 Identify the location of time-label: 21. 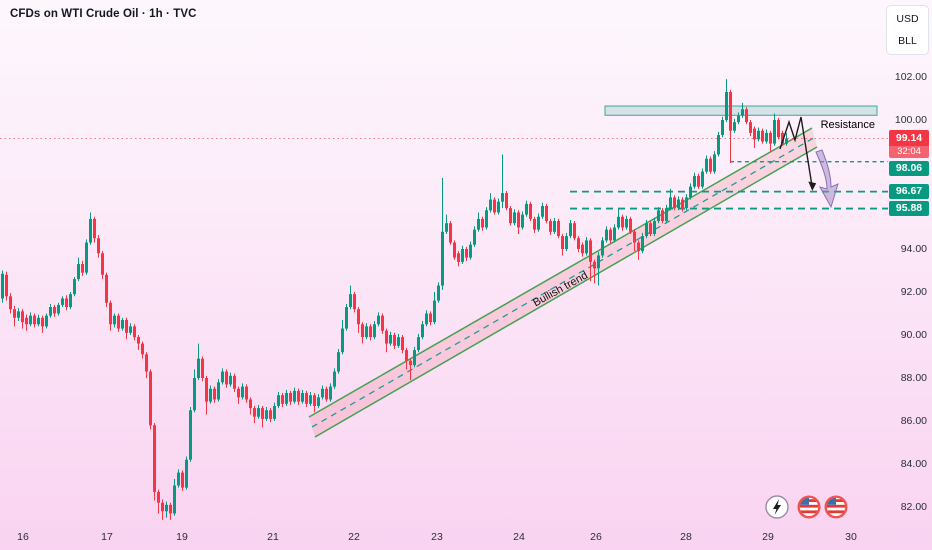
(273, 537).